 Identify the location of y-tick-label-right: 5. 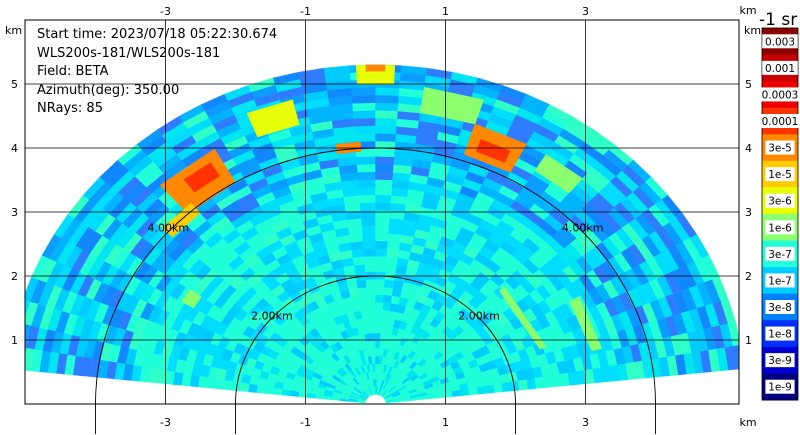
(748, 84).